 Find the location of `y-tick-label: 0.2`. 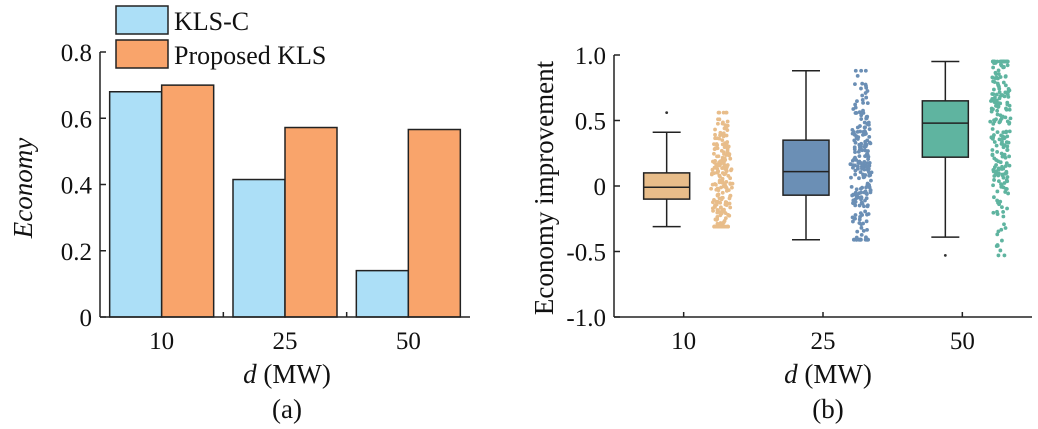

y-tick-label: 0.2 is located at coordinates (76, 252).